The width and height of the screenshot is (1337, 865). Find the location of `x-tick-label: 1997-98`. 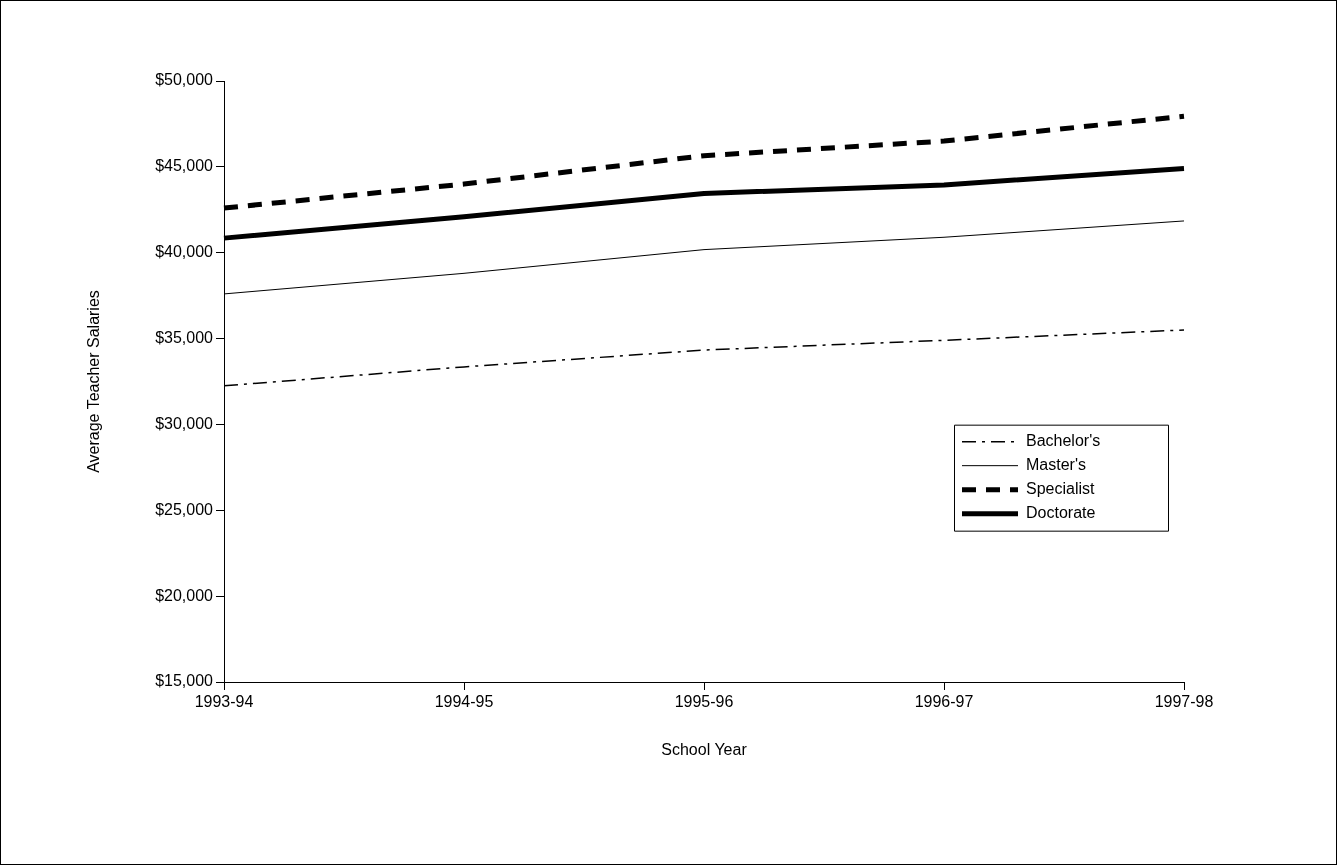

x-tick-label: 1997-98 is located at coordinates (1184, 702).